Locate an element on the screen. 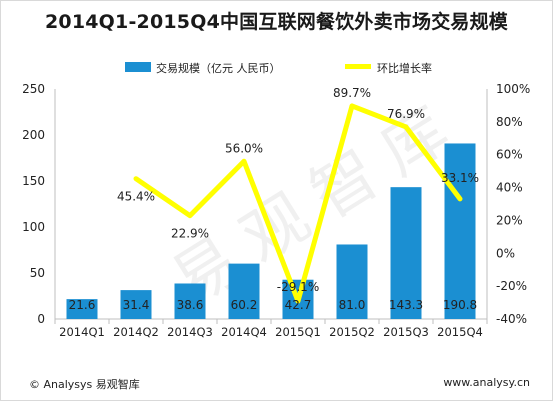 Image resolution: width=553 pixels, height=402 pixels. y-right-tick-label: -40% is located at coordinates (511, 319).